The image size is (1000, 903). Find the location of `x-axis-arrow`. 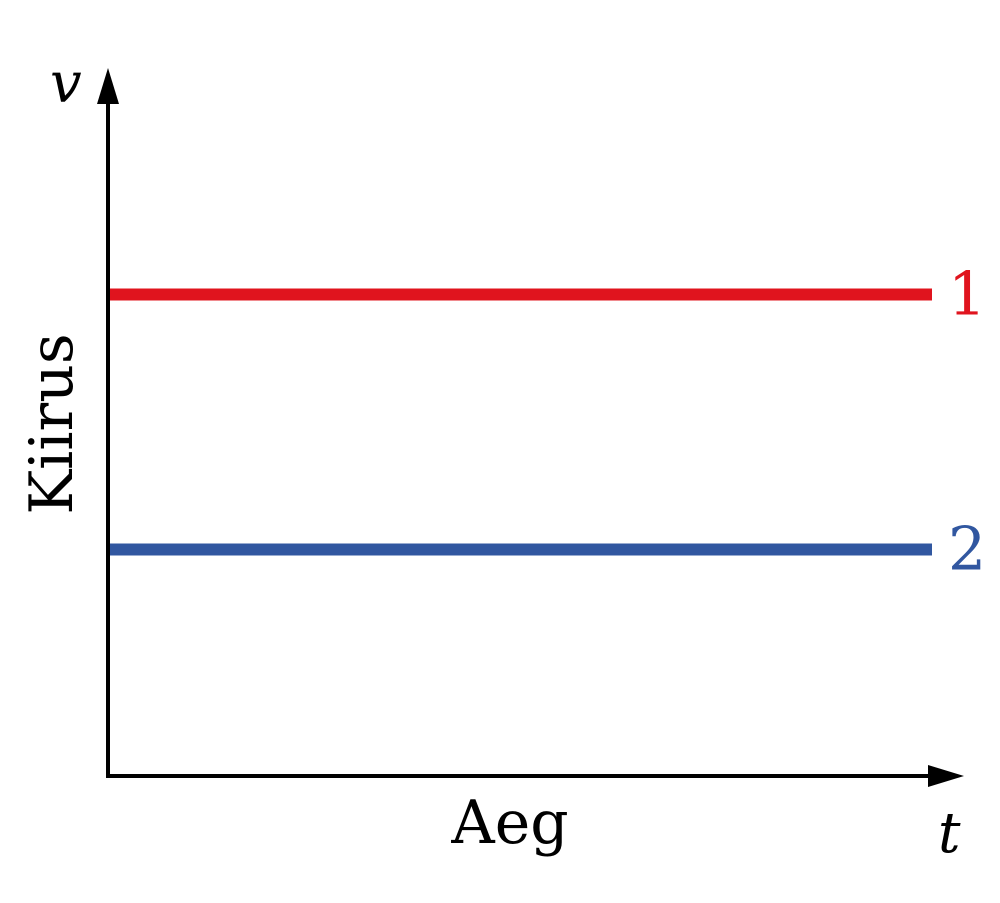

x-axis-arrow is located at coordinates (946, 776).